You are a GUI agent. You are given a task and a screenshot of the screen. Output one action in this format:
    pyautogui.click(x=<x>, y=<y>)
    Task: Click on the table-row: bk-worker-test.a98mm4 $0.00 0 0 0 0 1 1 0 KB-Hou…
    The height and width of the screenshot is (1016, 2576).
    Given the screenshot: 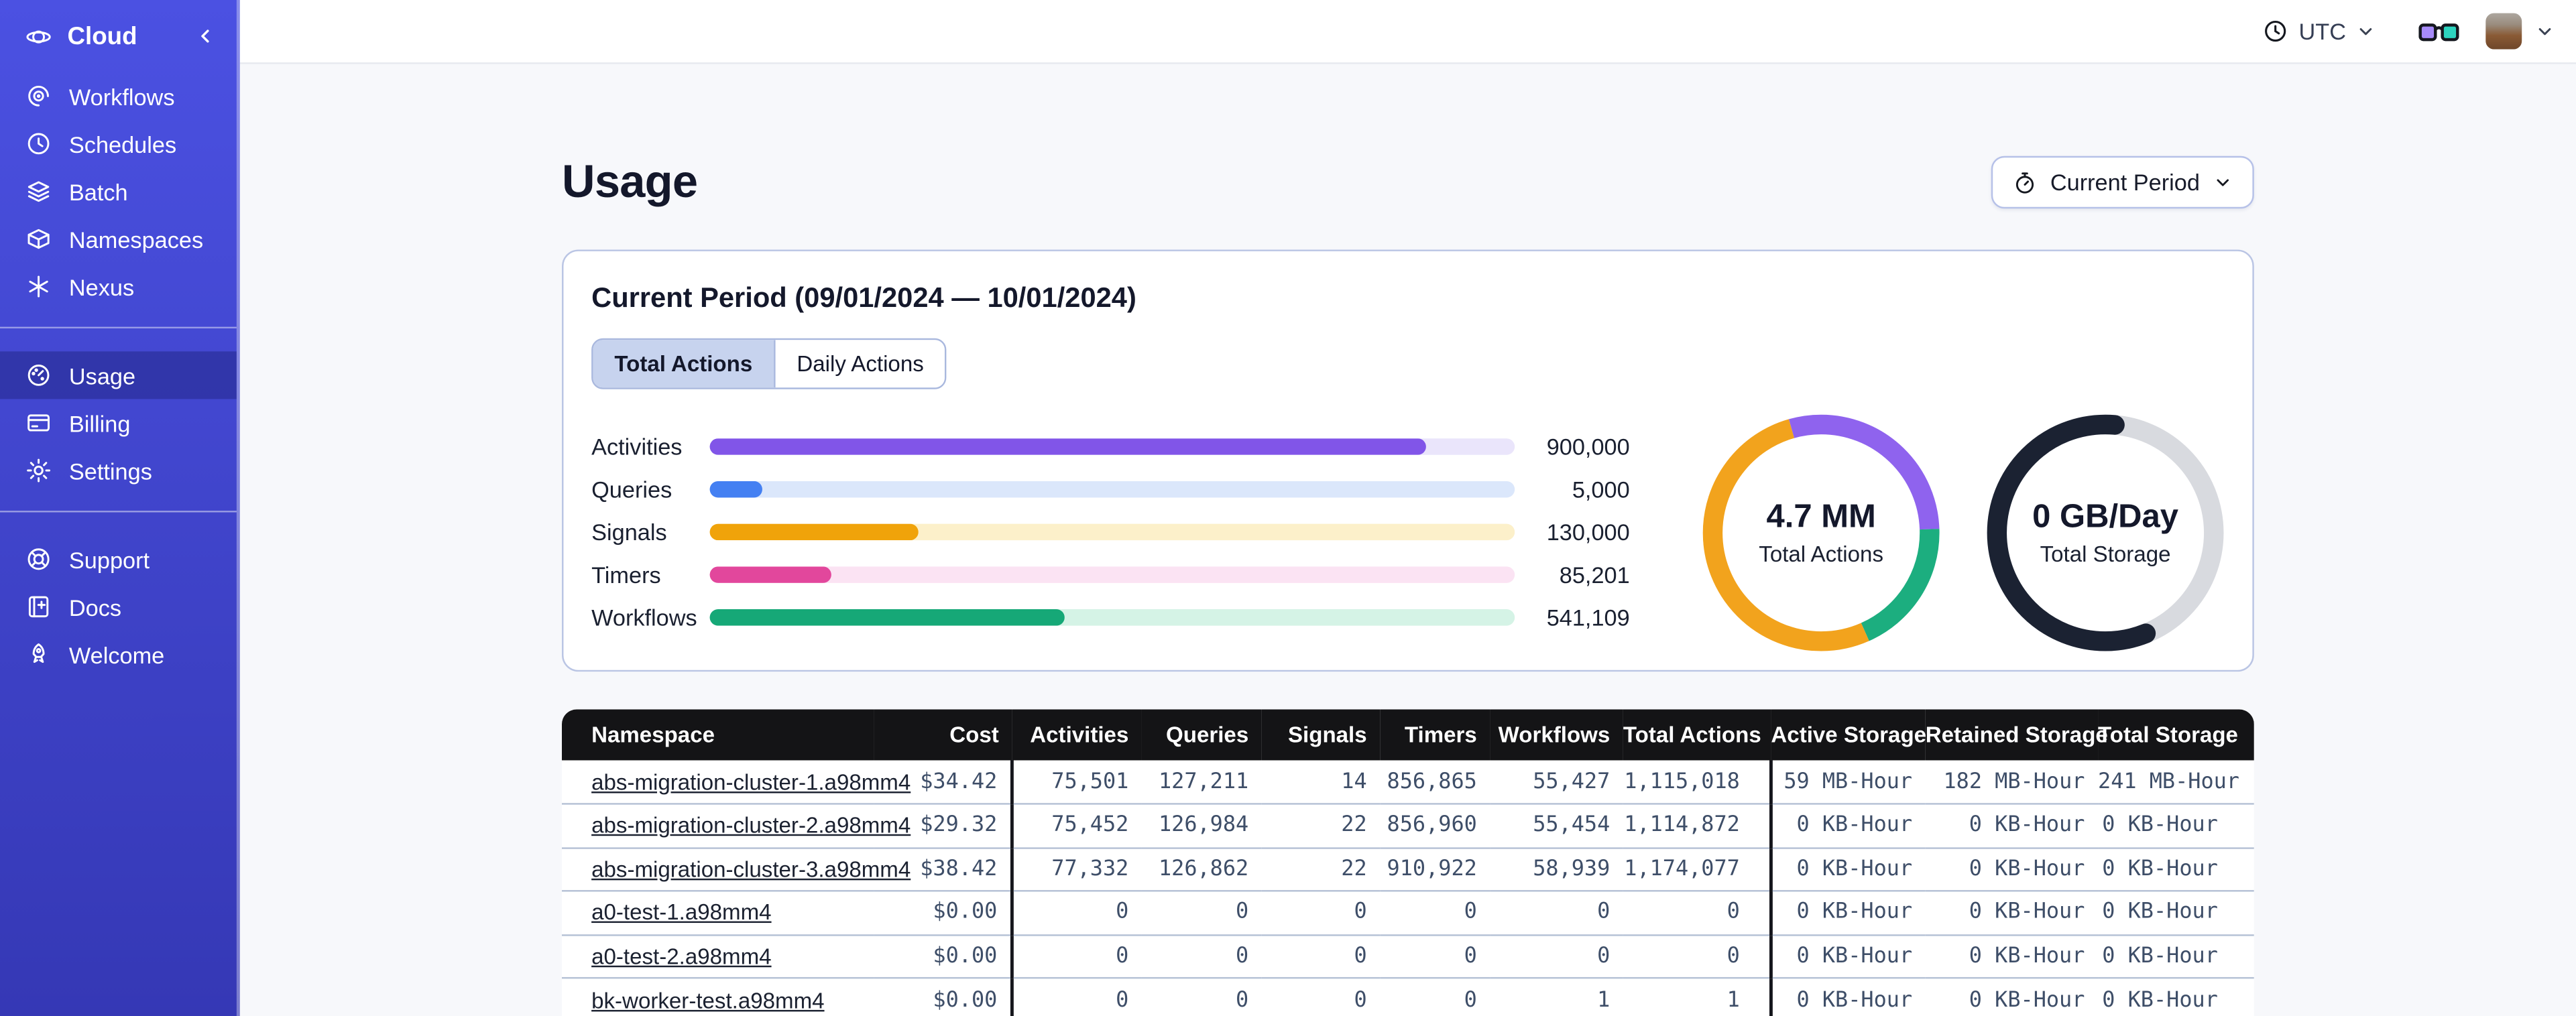 What is the action you would take?
    pyautogui.click(x=1408, y=996)
    